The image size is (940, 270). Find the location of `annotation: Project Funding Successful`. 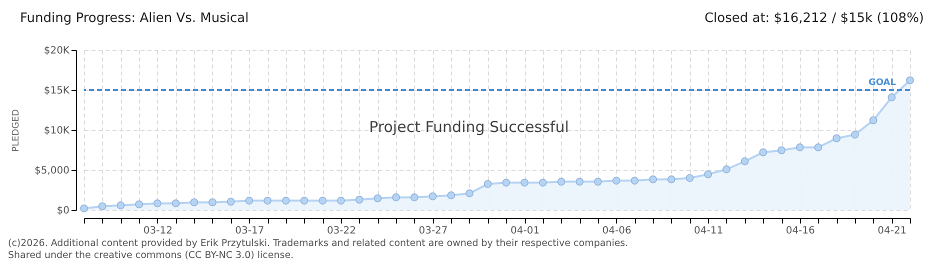

annotation: Project Funding Successful is located at coordinates (469, 127).